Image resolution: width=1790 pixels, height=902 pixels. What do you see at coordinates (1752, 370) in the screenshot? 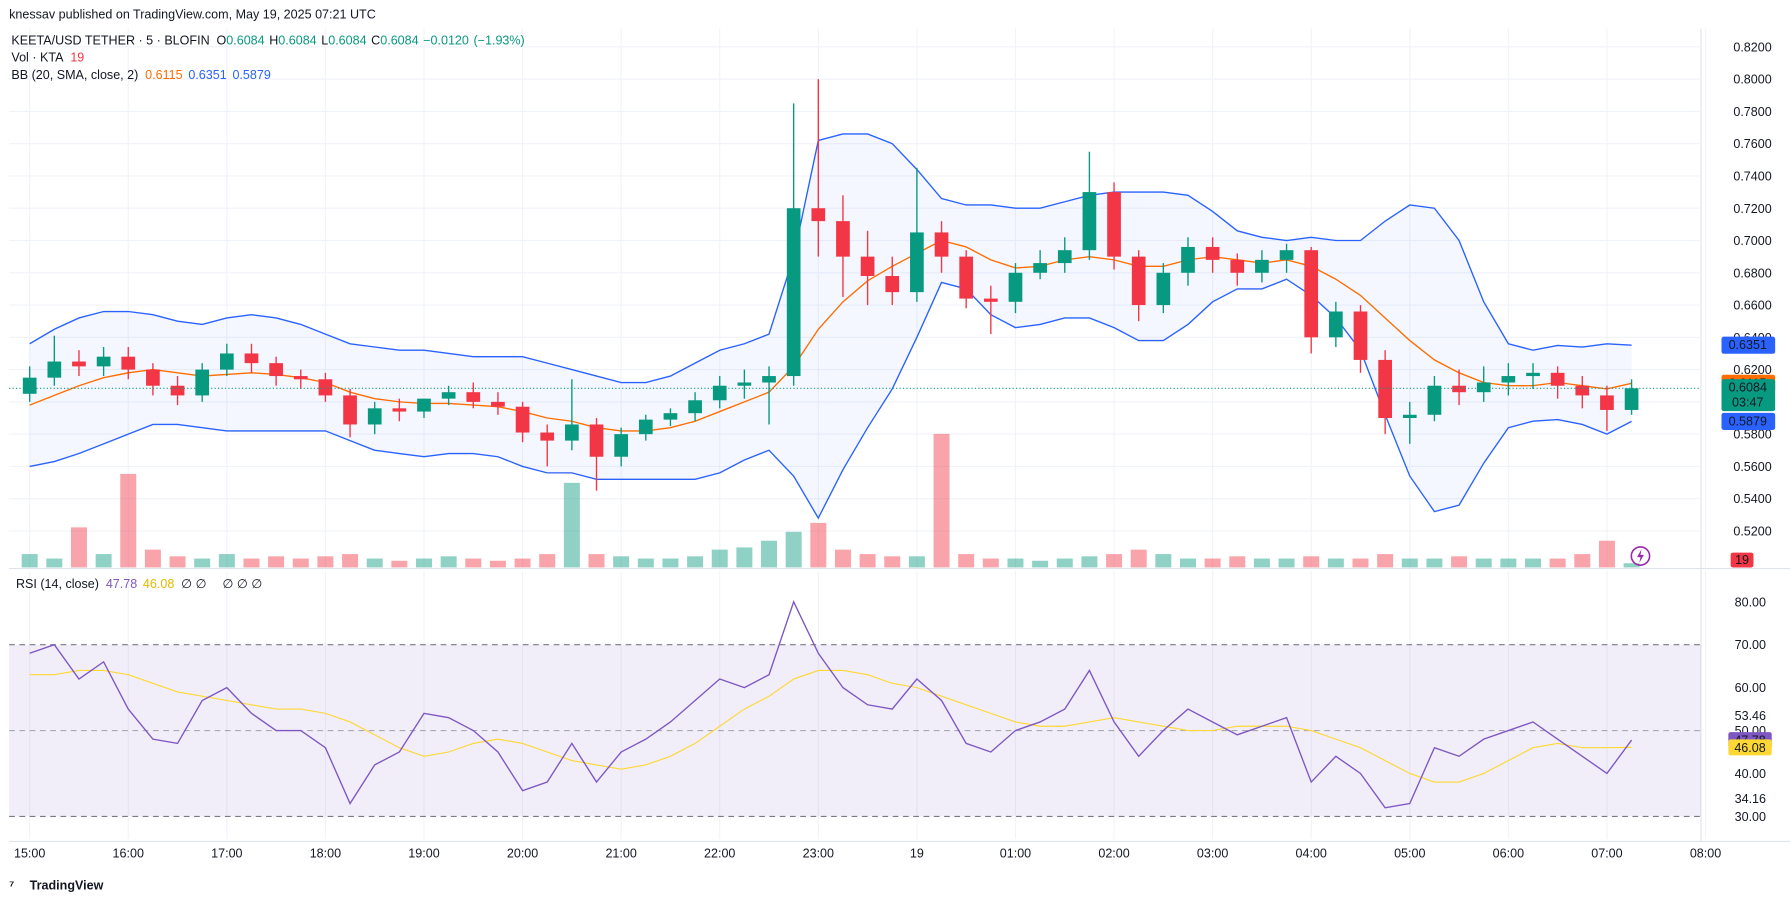
I see `y-tick-label: 0.6200` at bounding box center [1752, 370].